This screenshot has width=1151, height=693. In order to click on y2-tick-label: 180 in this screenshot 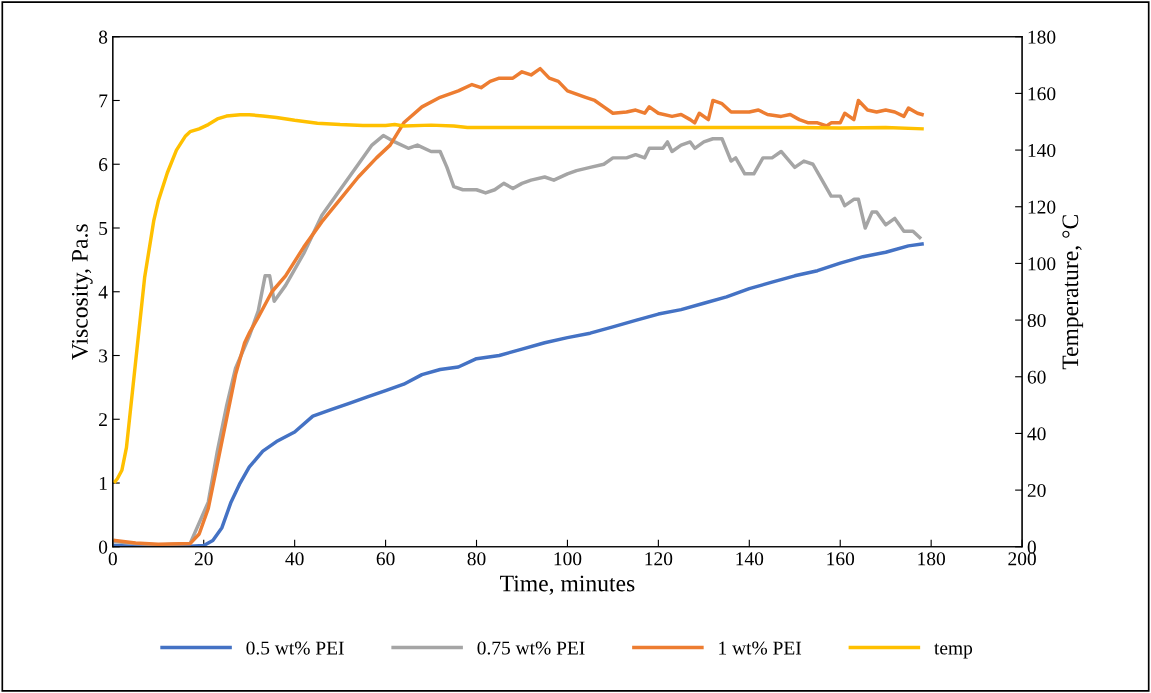, I will do `click(1042, 37)`.